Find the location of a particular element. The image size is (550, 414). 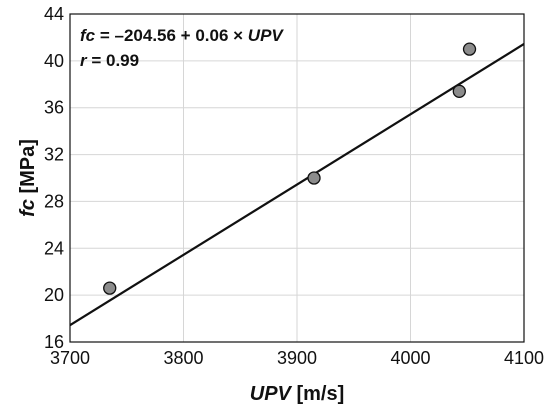

y-axis-unit: [MPa] is located at coordinates (28, 169).